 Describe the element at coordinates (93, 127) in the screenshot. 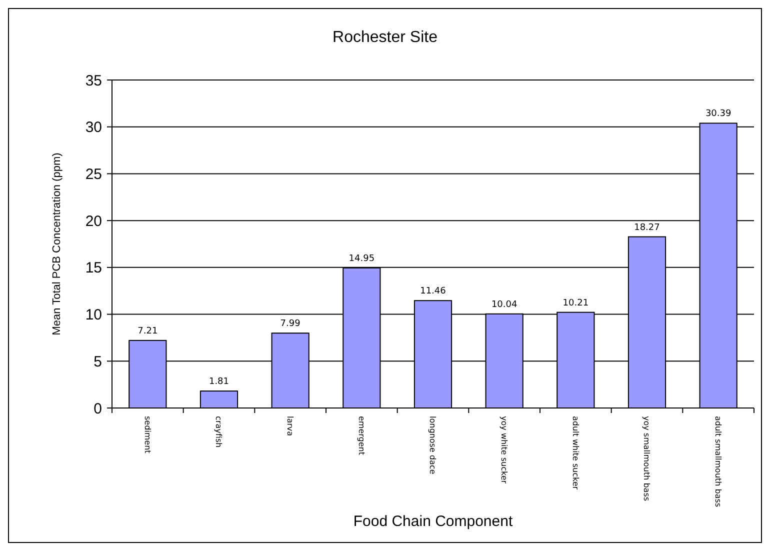

I see `y-tick-label: 30` at that location.